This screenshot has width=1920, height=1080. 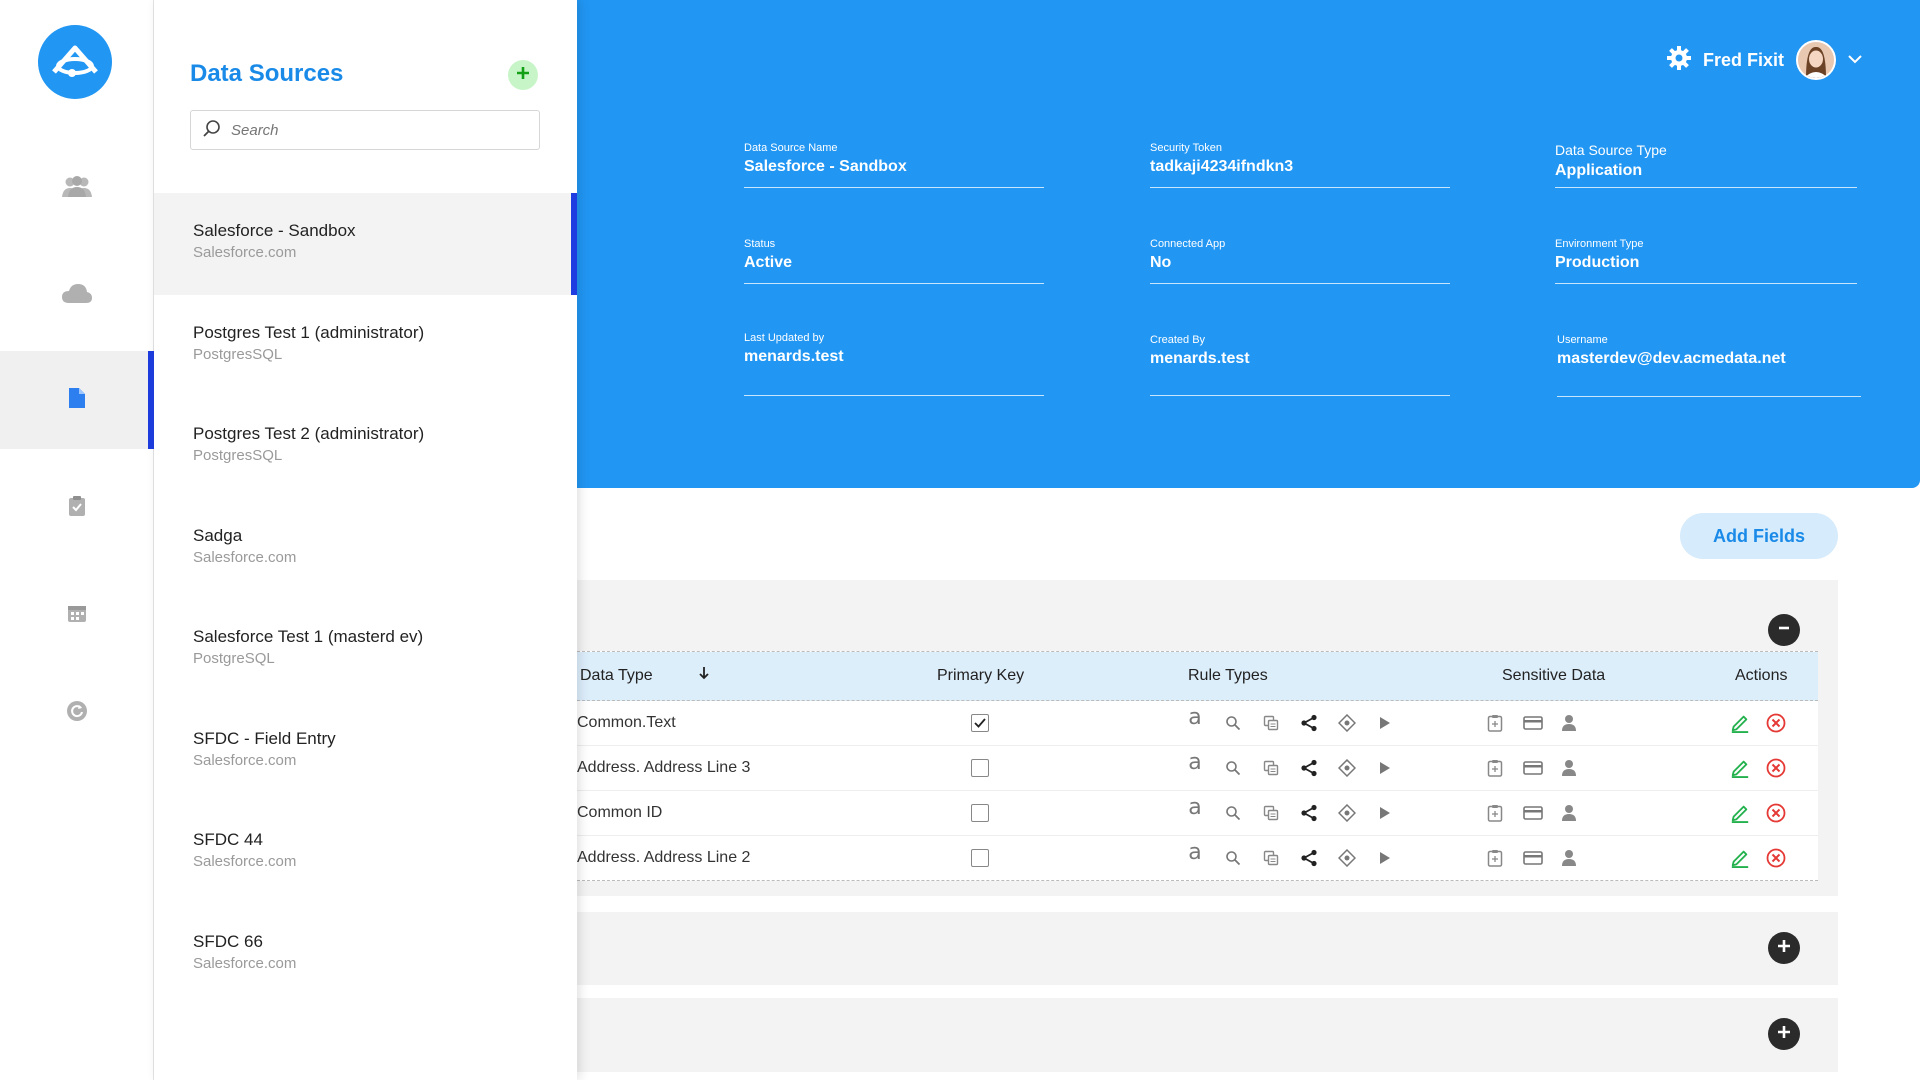 I want to click on users-icon, so click(x=77, y=189).